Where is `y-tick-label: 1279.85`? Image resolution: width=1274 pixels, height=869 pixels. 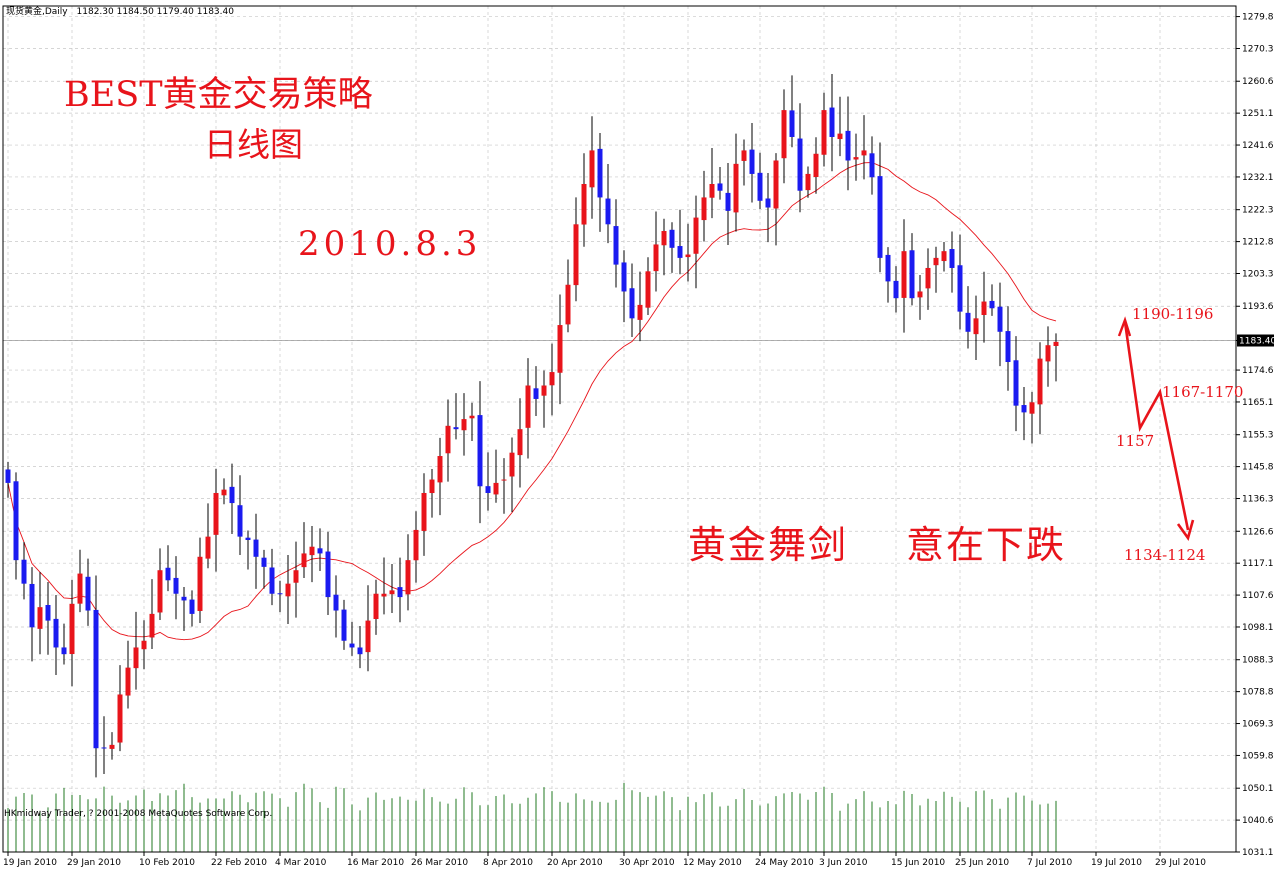 y-tick-label: 1279.85 is located at coordinates (1258, 18).